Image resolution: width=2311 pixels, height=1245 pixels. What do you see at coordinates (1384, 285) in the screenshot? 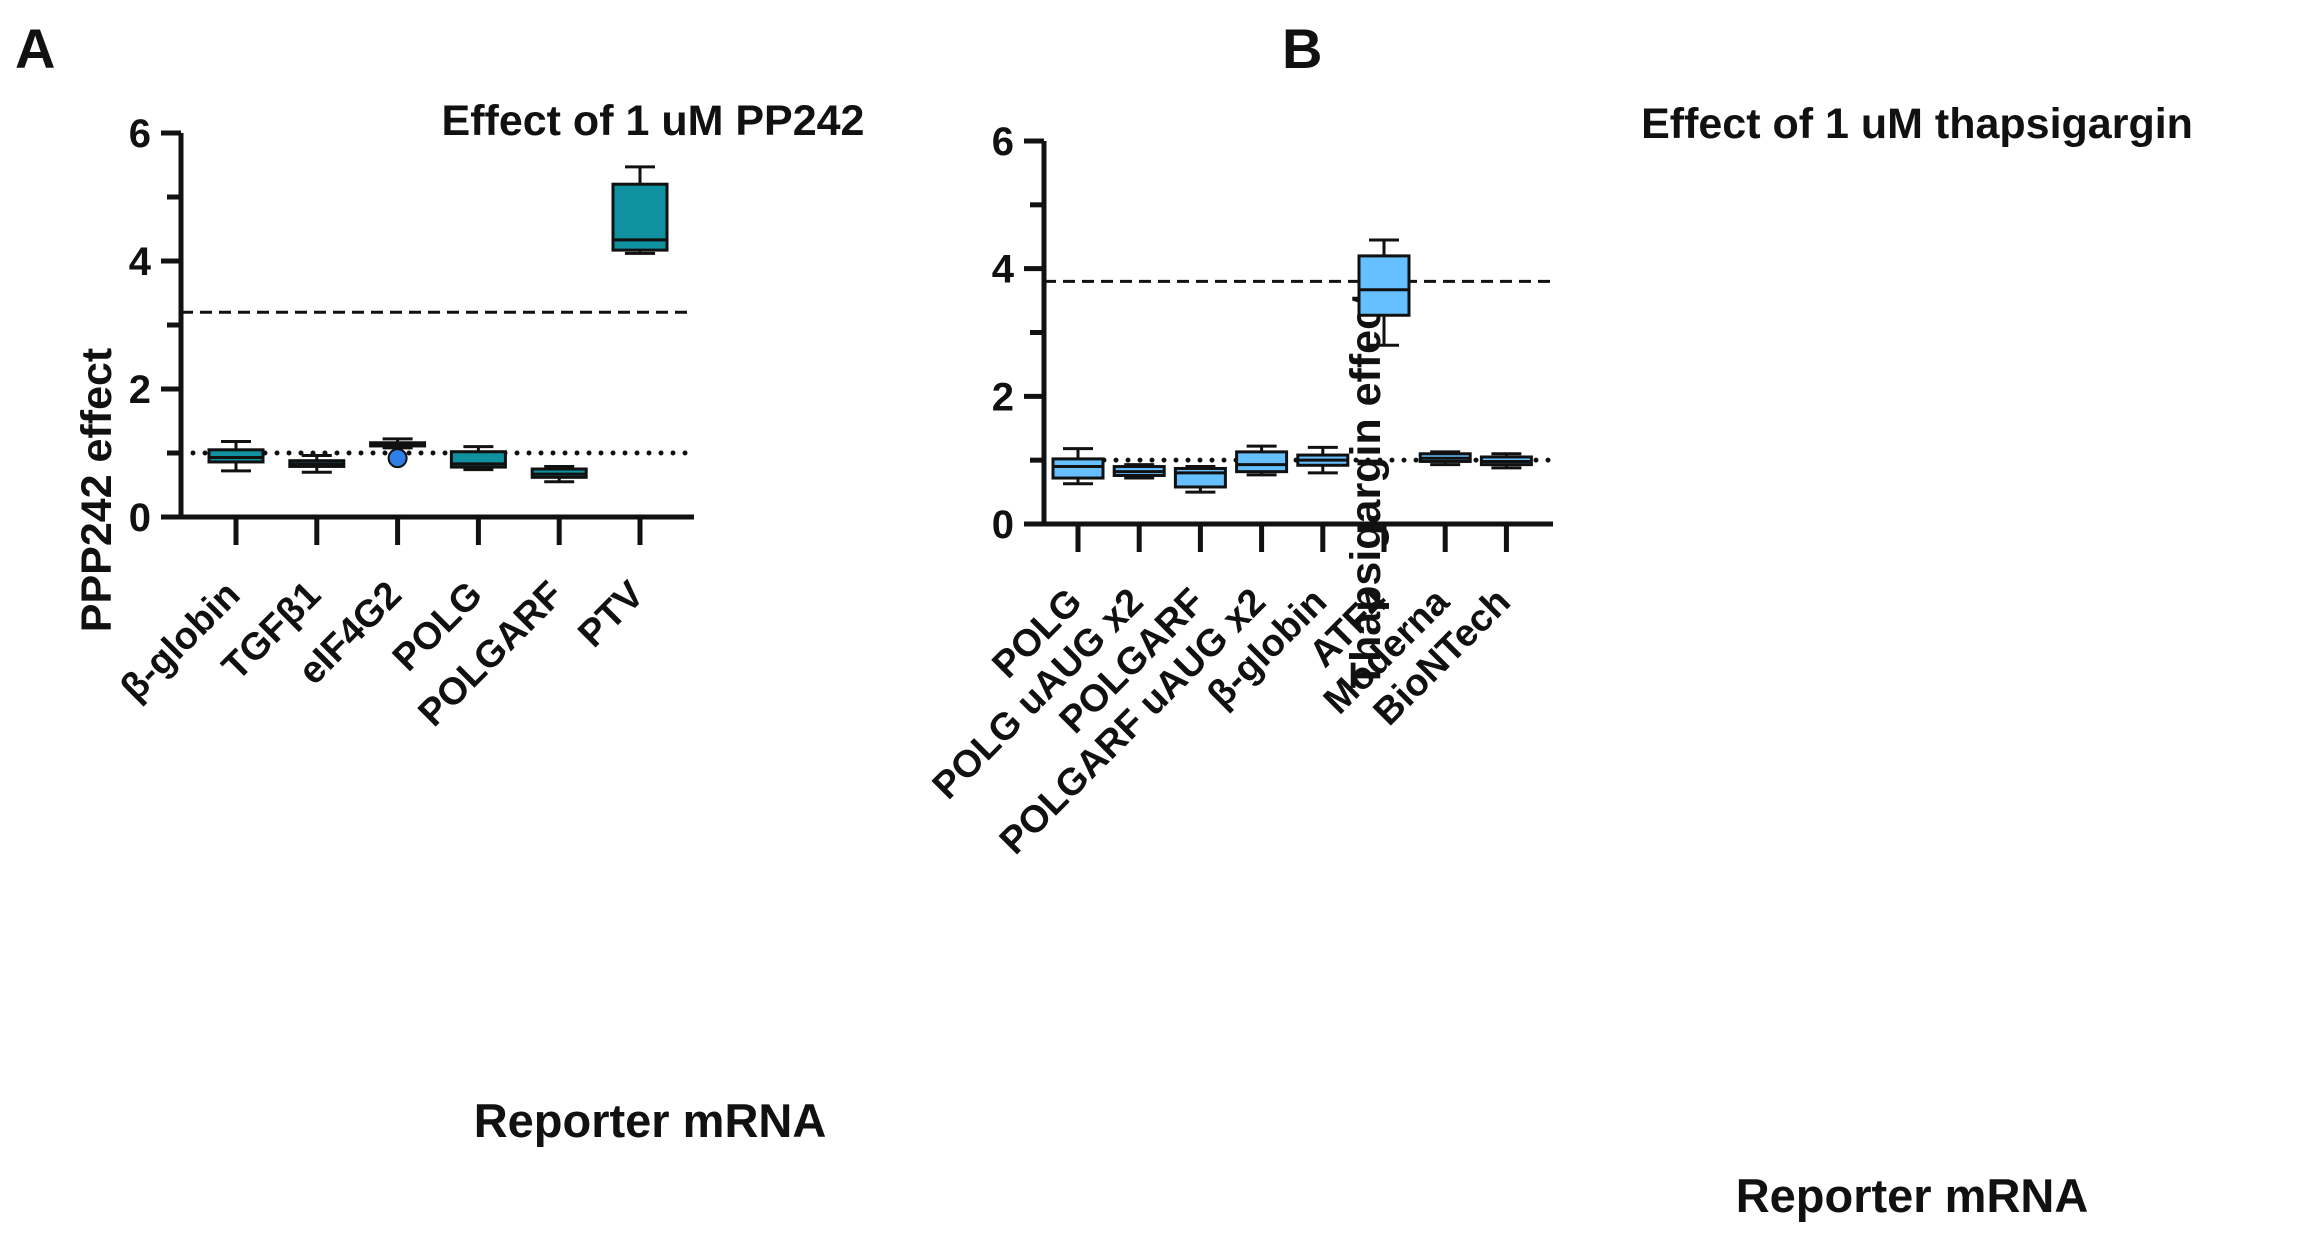
I see `panel-b-box-atf4` at bounding box center [1384, 285].